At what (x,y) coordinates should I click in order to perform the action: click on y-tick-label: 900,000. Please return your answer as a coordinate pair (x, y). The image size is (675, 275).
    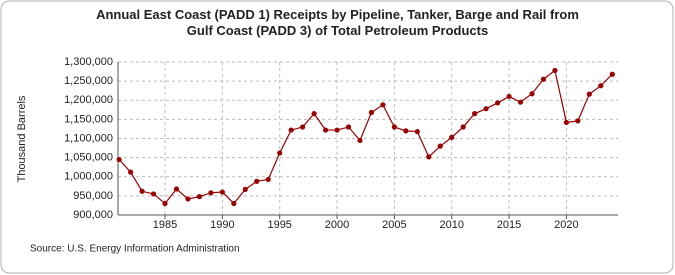
    Looking at the image, I should click on (93, 215).